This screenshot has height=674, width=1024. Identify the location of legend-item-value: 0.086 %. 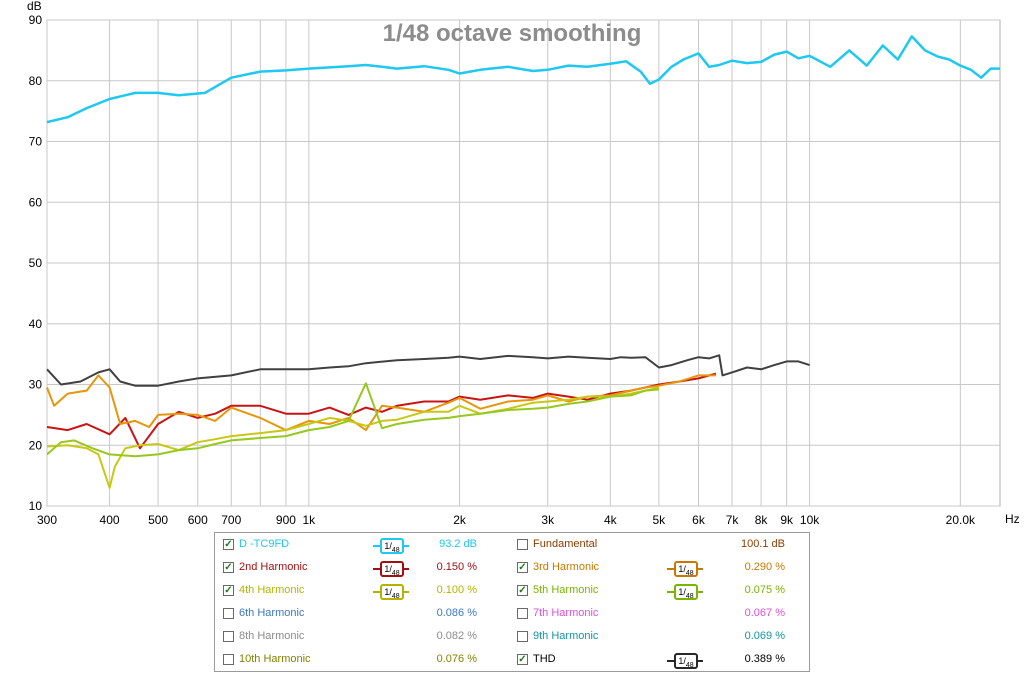
(456, 613).